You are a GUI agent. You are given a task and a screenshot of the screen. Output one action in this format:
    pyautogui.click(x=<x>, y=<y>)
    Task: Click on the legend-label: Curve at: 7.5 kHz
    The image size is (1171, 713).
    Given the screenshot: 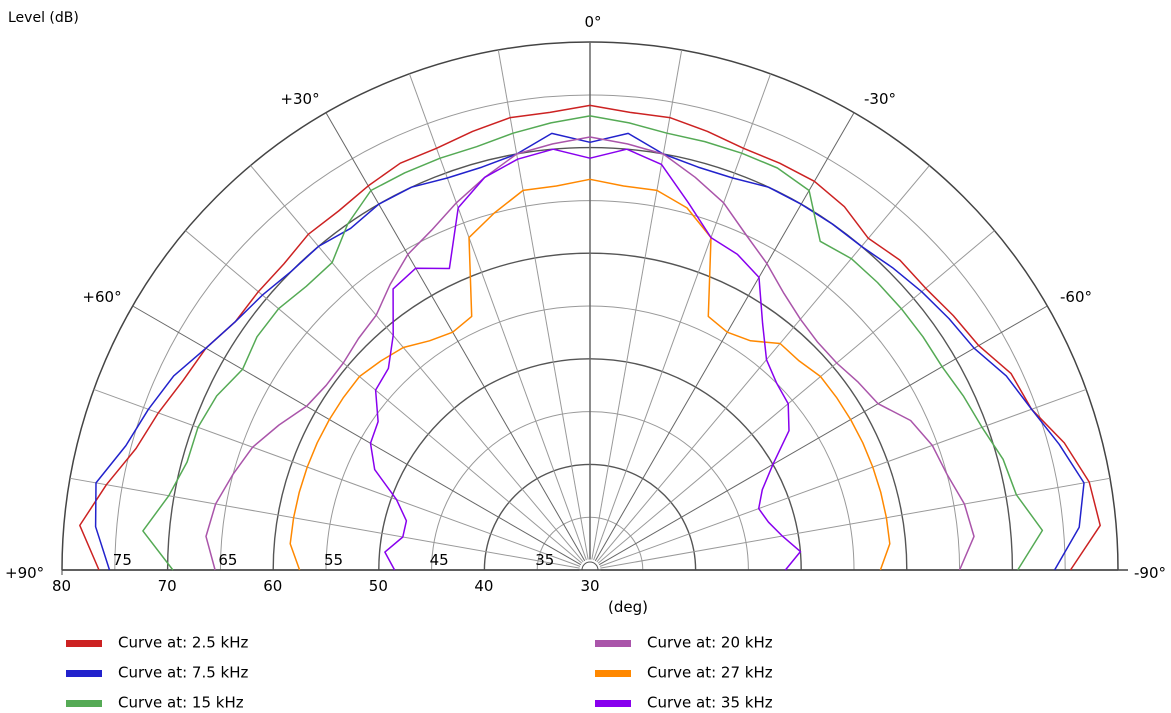 What is the action you would take?
    pyautogui.click(x=183, y=673)
    